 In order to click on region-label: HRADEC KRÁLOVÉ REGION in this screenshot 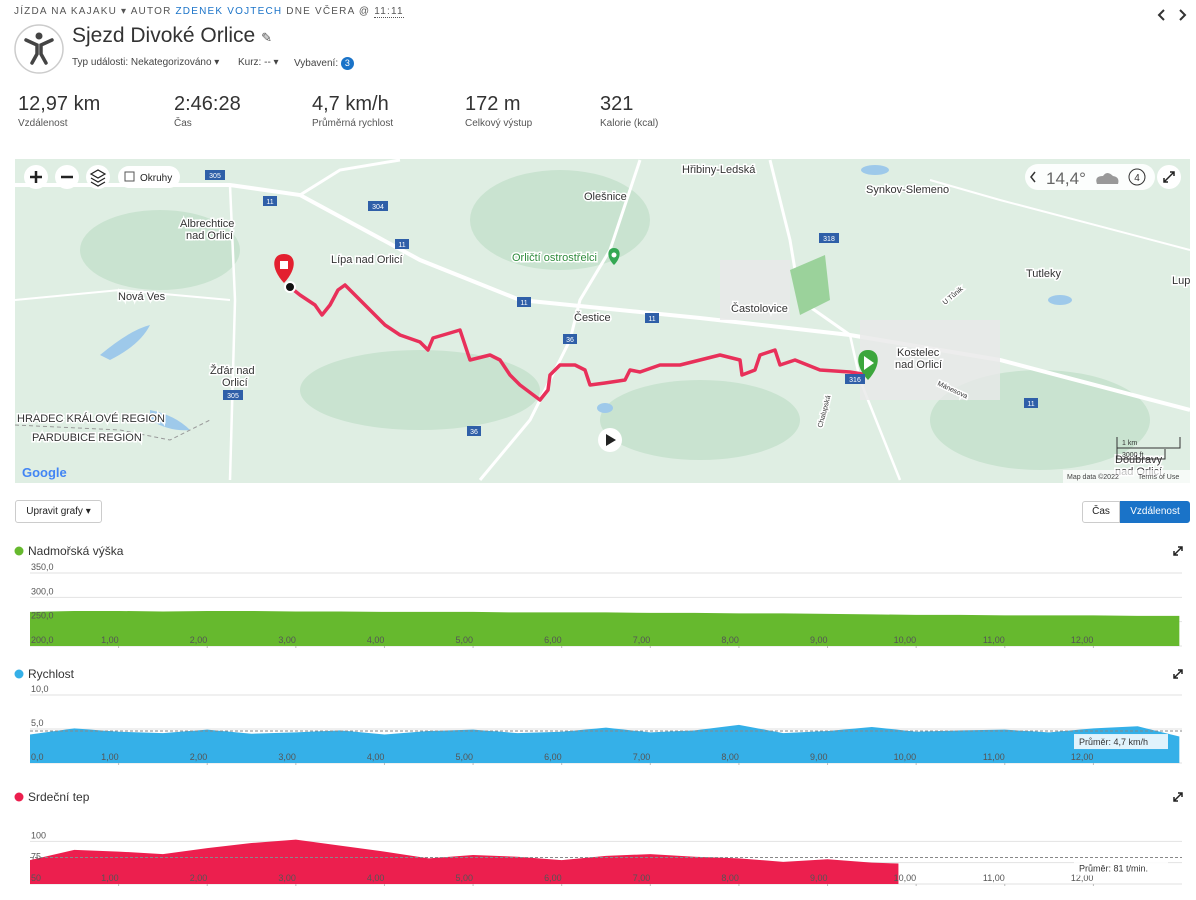, I will do `click(91, 418)`.